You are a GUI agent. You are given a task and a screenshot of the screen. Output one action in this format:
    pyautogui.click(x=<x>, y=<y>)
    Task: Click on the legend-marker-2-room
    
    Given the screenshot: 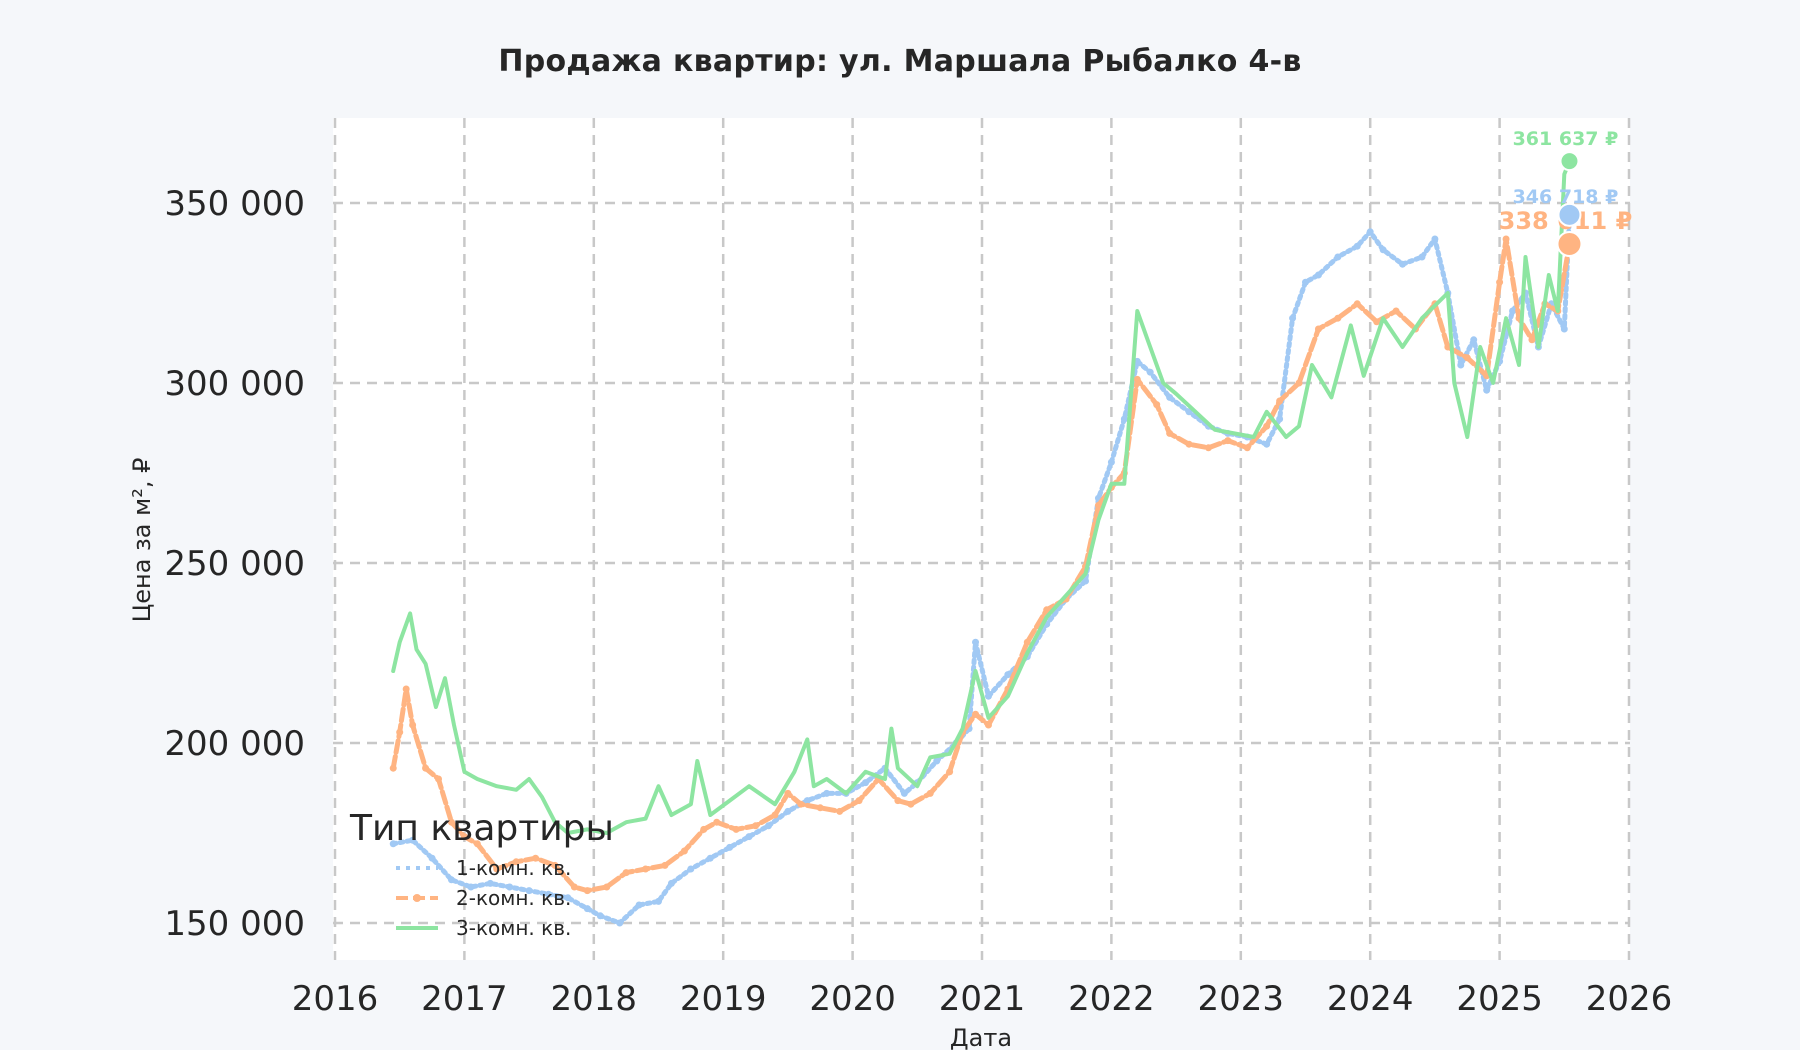 What is the action you would take?
    pyautogui.click(x=417, y=898)
    